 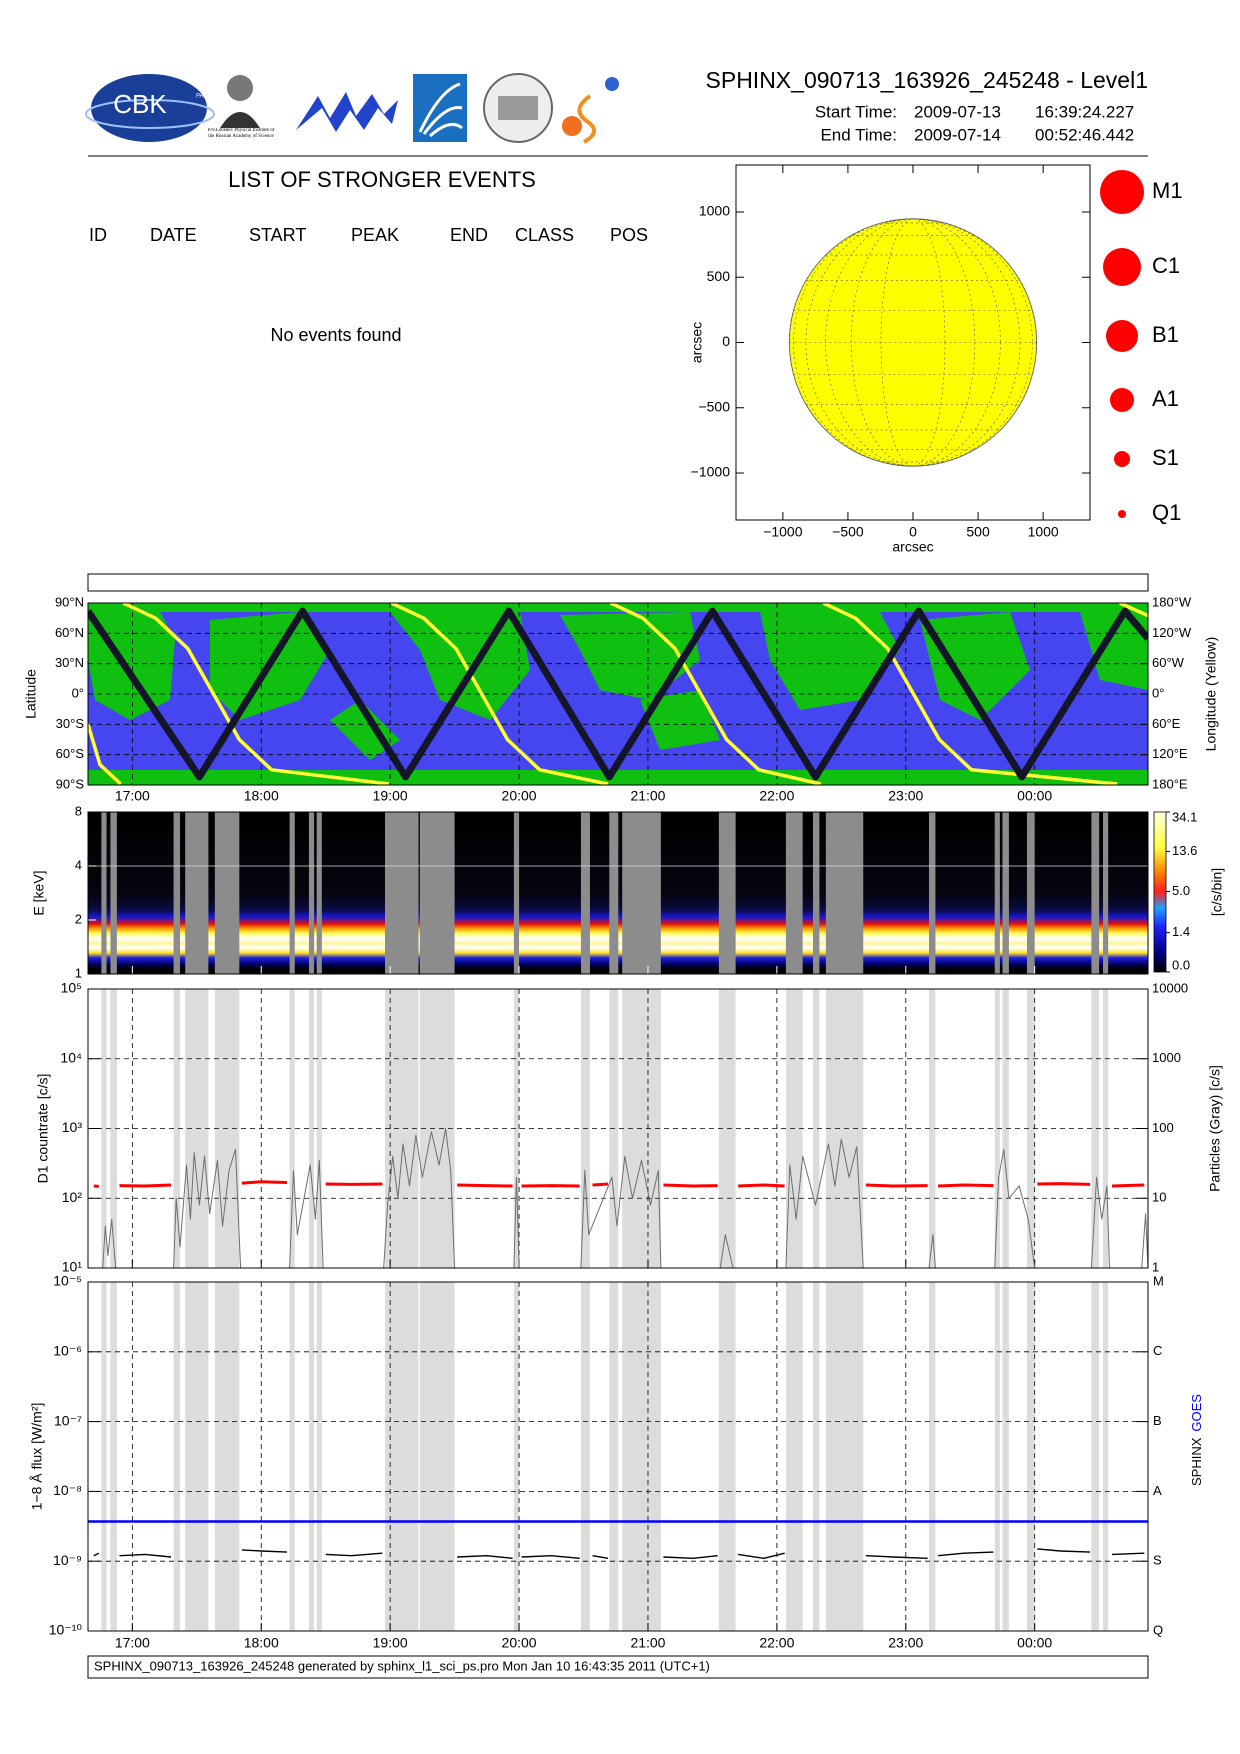 I want to click on lat-tick-label: 60°S, so click(x=70, y=753).